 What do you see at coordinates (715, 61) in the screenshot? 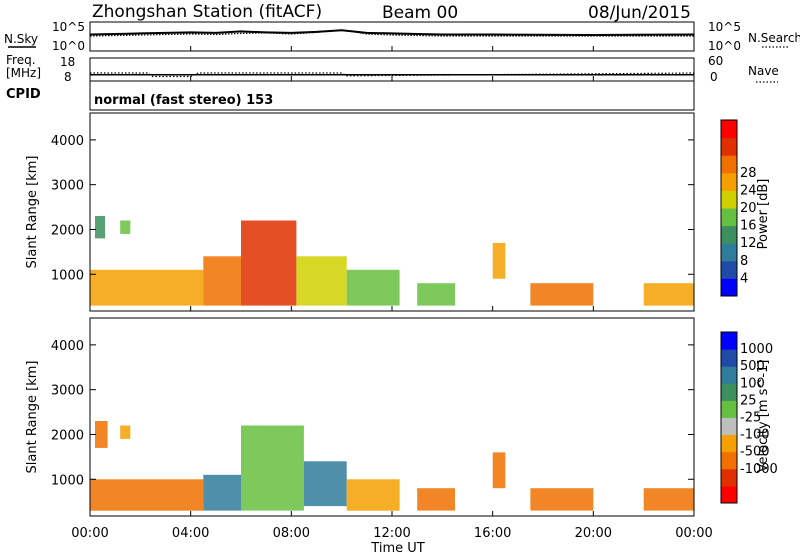
I see `nave-tick-top: 60` at bounding box center [715, 61].